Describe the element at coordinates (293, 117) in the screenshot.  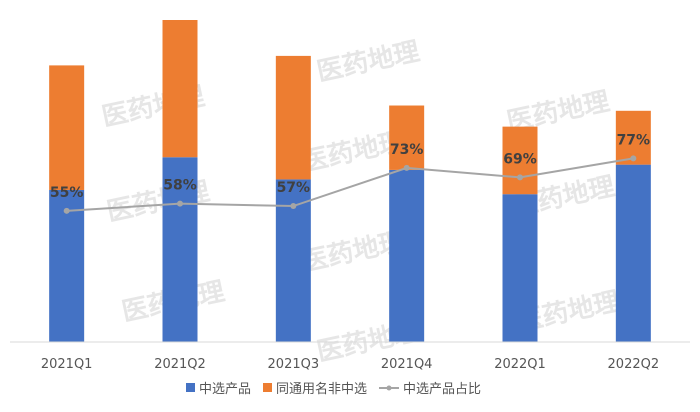
I see `bar-non-selected-2021Q3` at that location.